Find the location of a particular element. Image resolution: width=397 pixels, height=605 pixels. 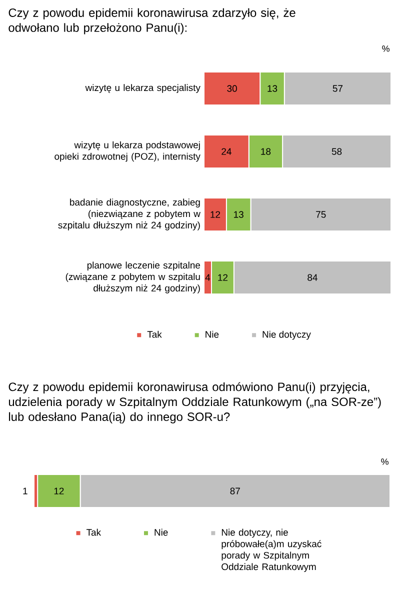

data-label: 1 is located at coordinates (25, 491).